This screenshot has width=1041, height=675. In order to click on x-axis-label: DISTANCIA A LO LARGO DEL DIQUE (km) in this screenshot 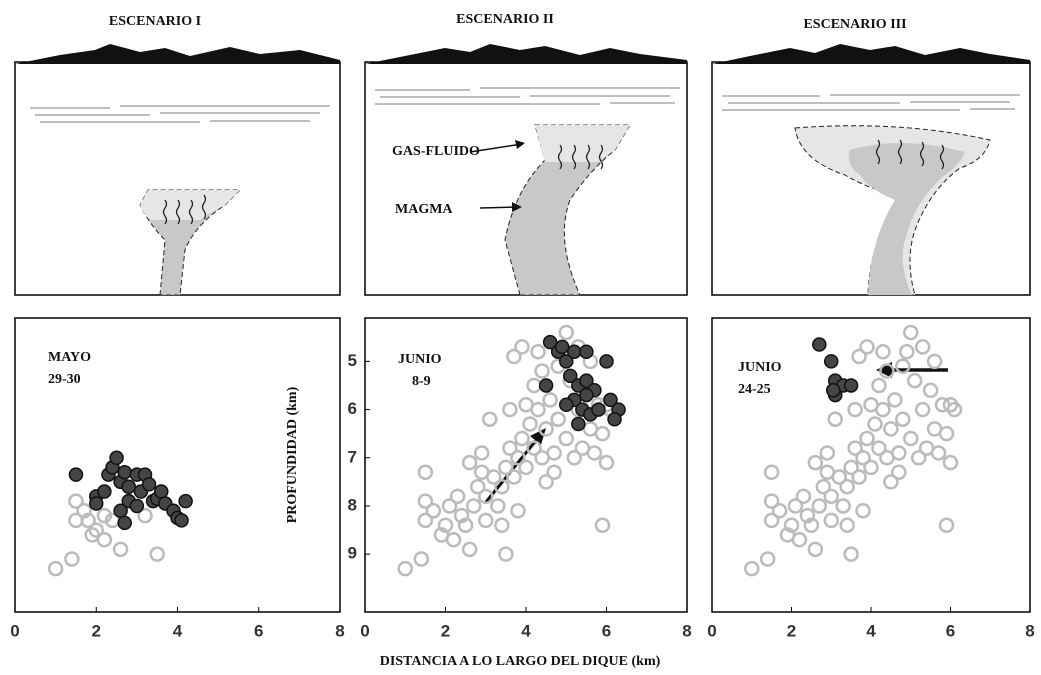, I will do `click(520, 661)`.